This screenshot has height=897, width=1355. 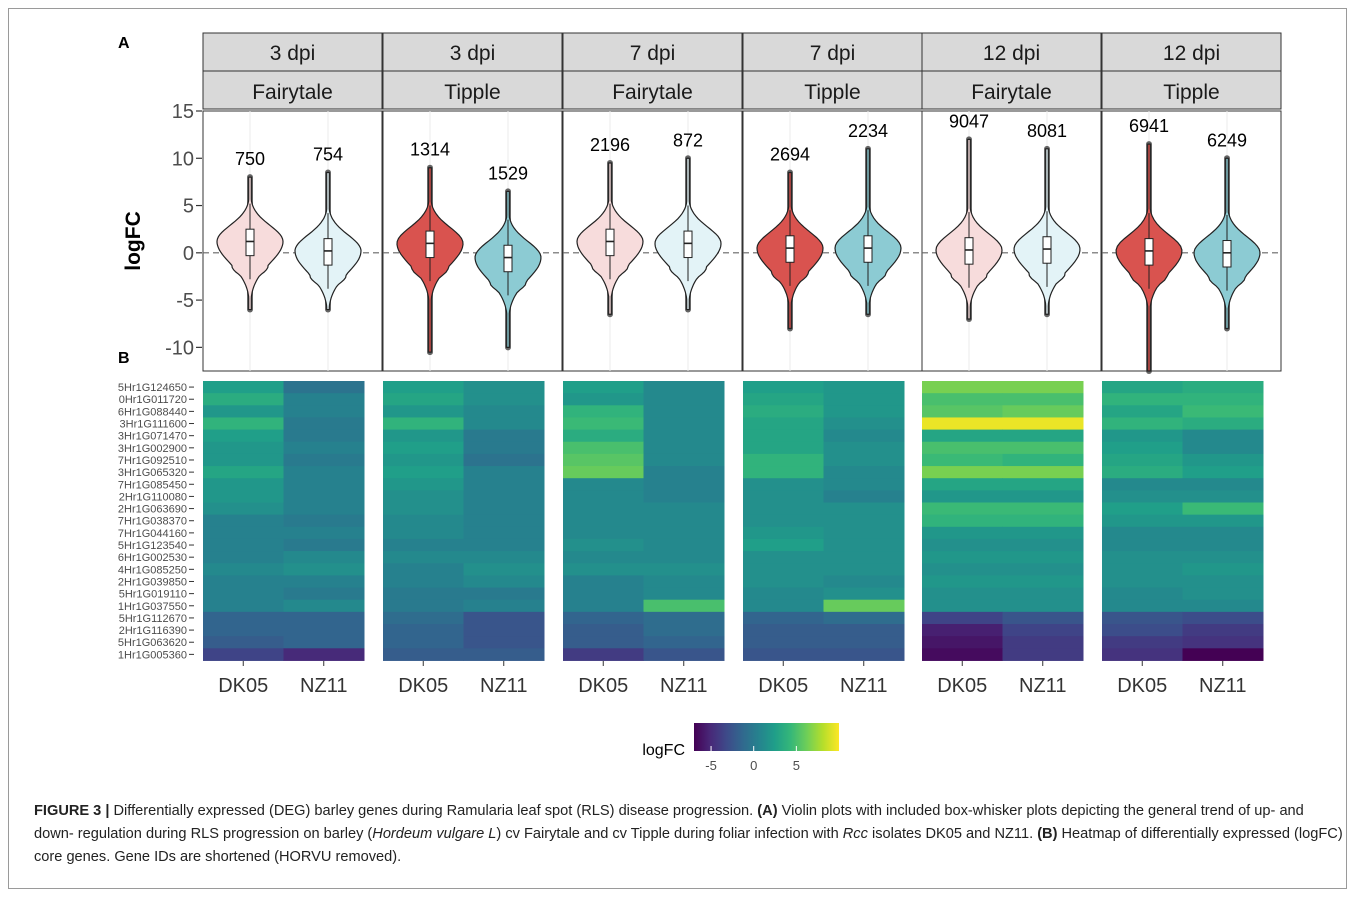 I want to click on y-tick-label: 0, so click(x=188, y=254).